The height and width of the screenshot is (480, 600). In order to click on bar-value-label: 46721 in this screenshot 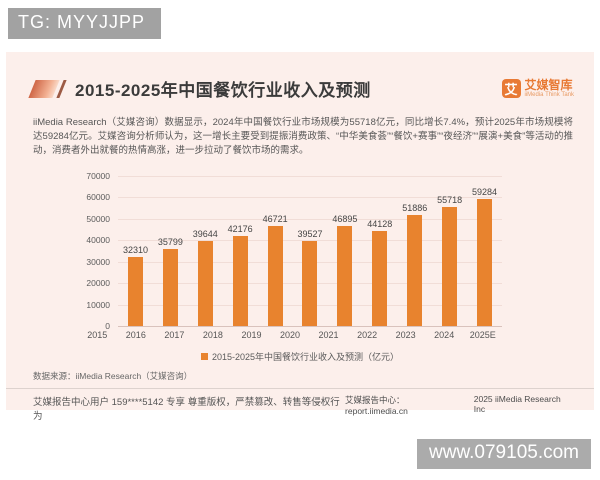, I will do `click(275, 218)`.